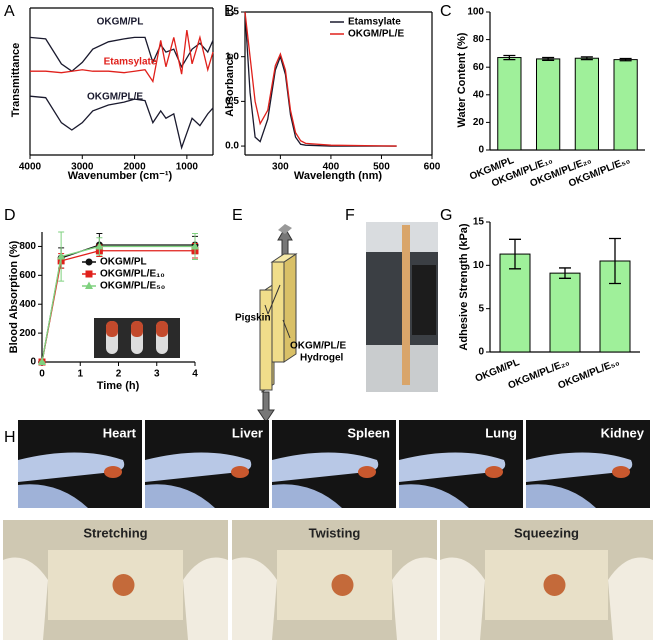 This screenshot has width=653, height=640. Describe the element at coordinates (27, 246) in the screenshot. I see `y-tick-label: 800` at that location.